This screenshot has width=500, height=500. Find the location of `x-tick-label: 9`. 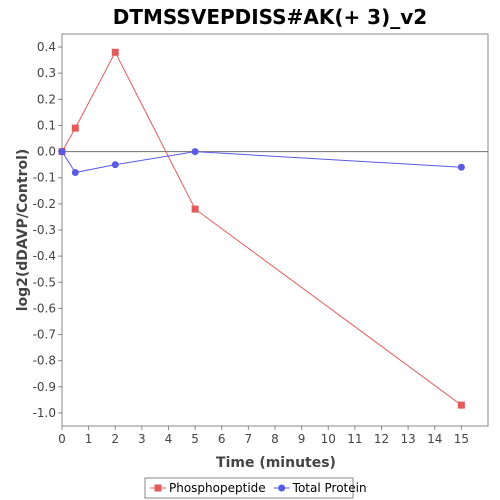

x-tick-label: 9 is located at coordinates (302, 439).